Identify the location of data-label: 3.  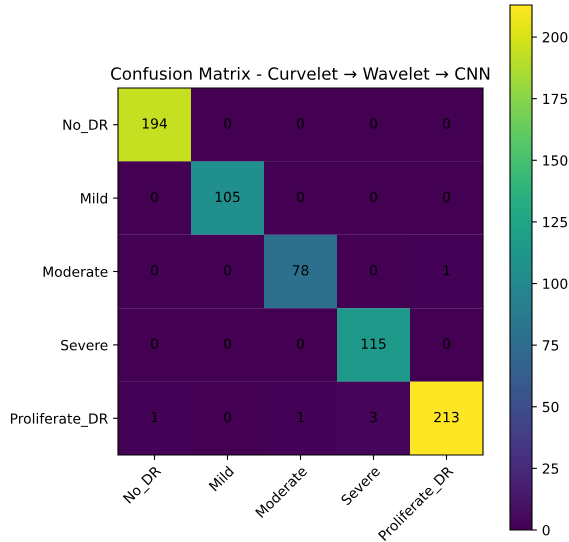
(373, 417).